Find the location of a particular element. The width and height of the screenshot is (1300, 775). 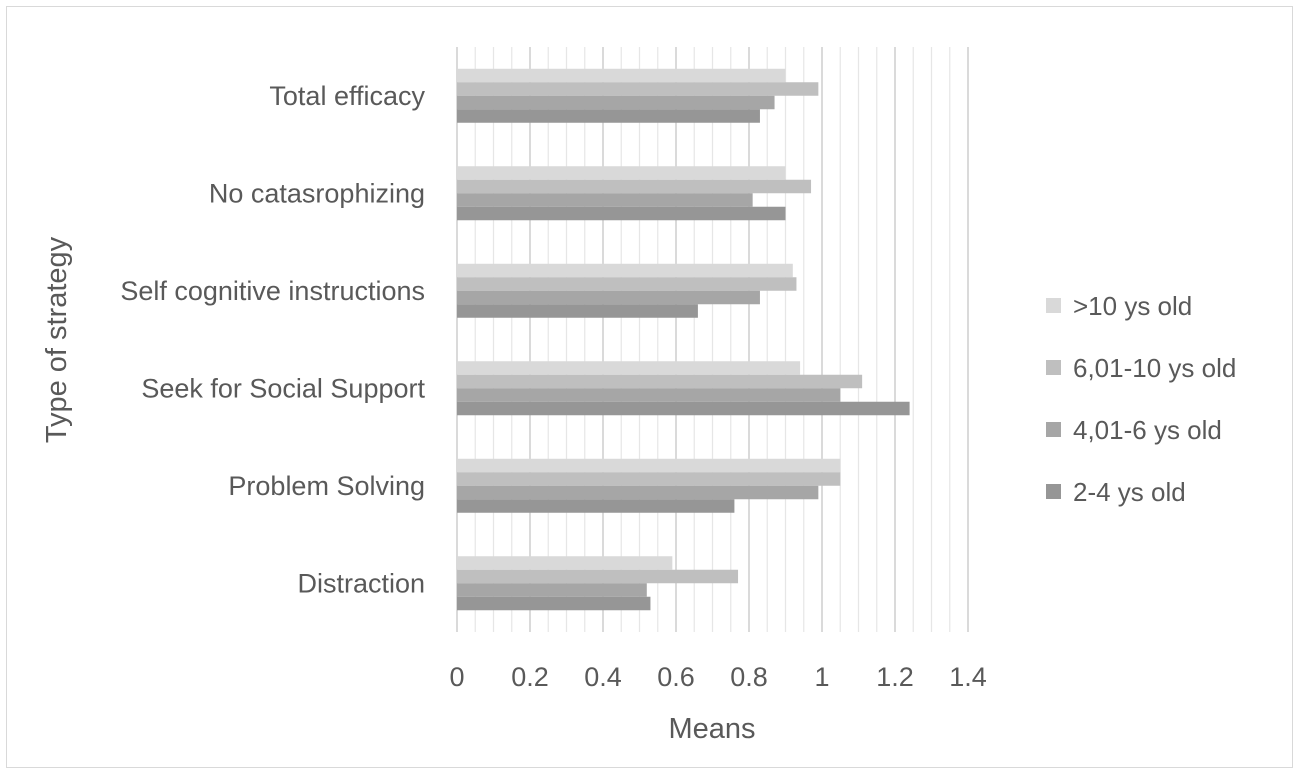

x-axis-title: Means is located at coordinates (711, 729).